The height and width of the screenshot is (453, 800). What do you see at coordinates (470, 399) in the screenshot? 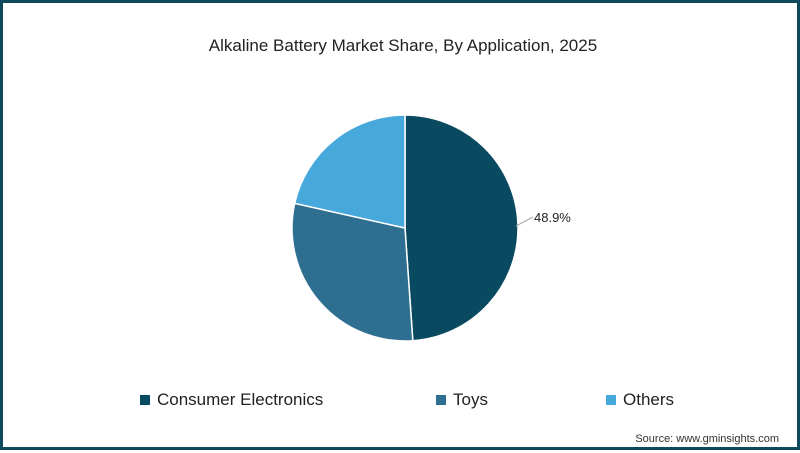
I see `legend-label: Toys` at bounding box center [470, 399].